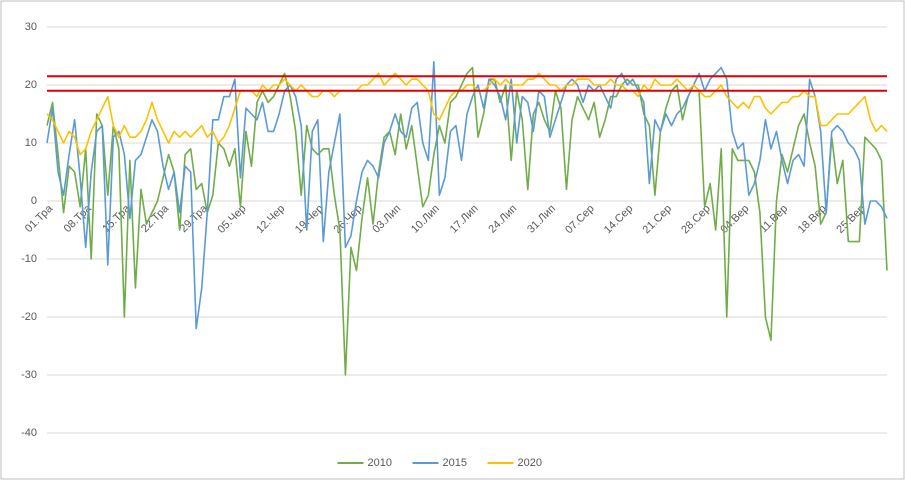 This screenshot has width=905, height=480. What do you see at coordinates (29, 375) in the screenshot?
I see `y-tick-label: -30` at bounding box center [29, 375].